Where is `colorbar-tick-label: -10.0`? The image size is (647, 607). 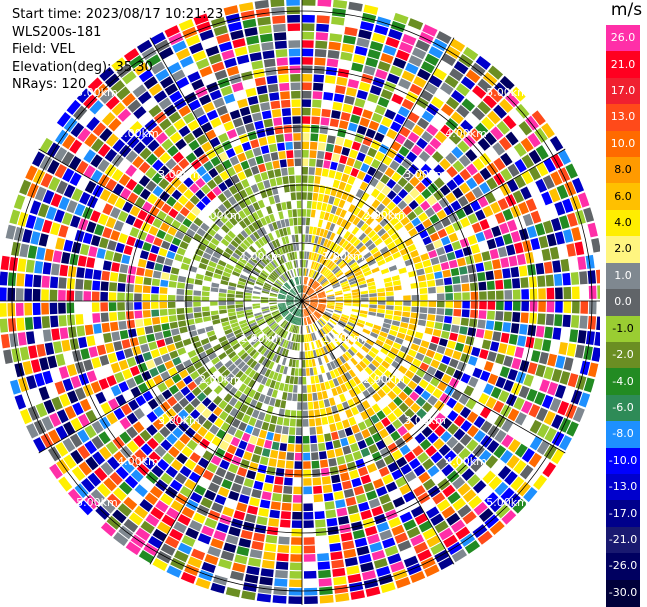 colorbar-tick-label: -10.0 is located at coordinates (623, 460).